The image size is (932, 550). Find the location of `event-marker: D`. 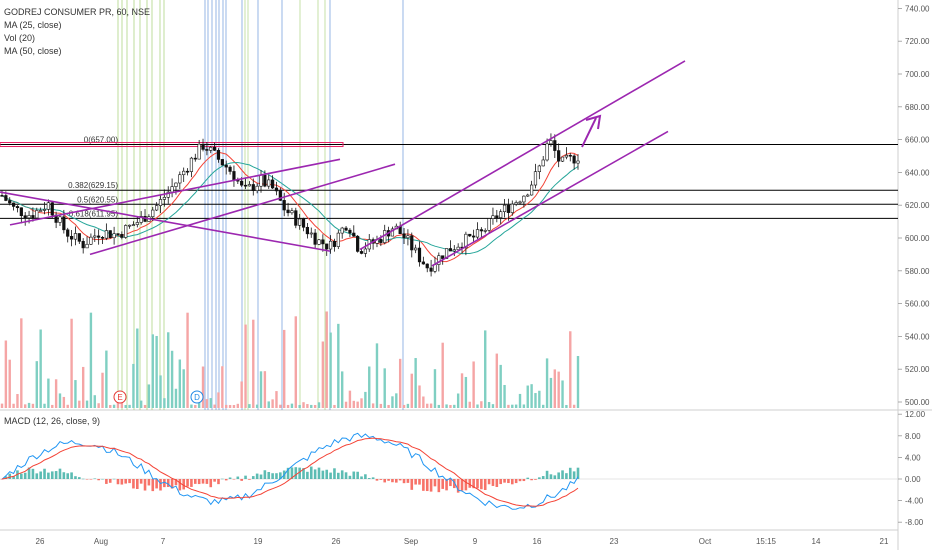

event-marker: D is located at coordinates (197, 397).